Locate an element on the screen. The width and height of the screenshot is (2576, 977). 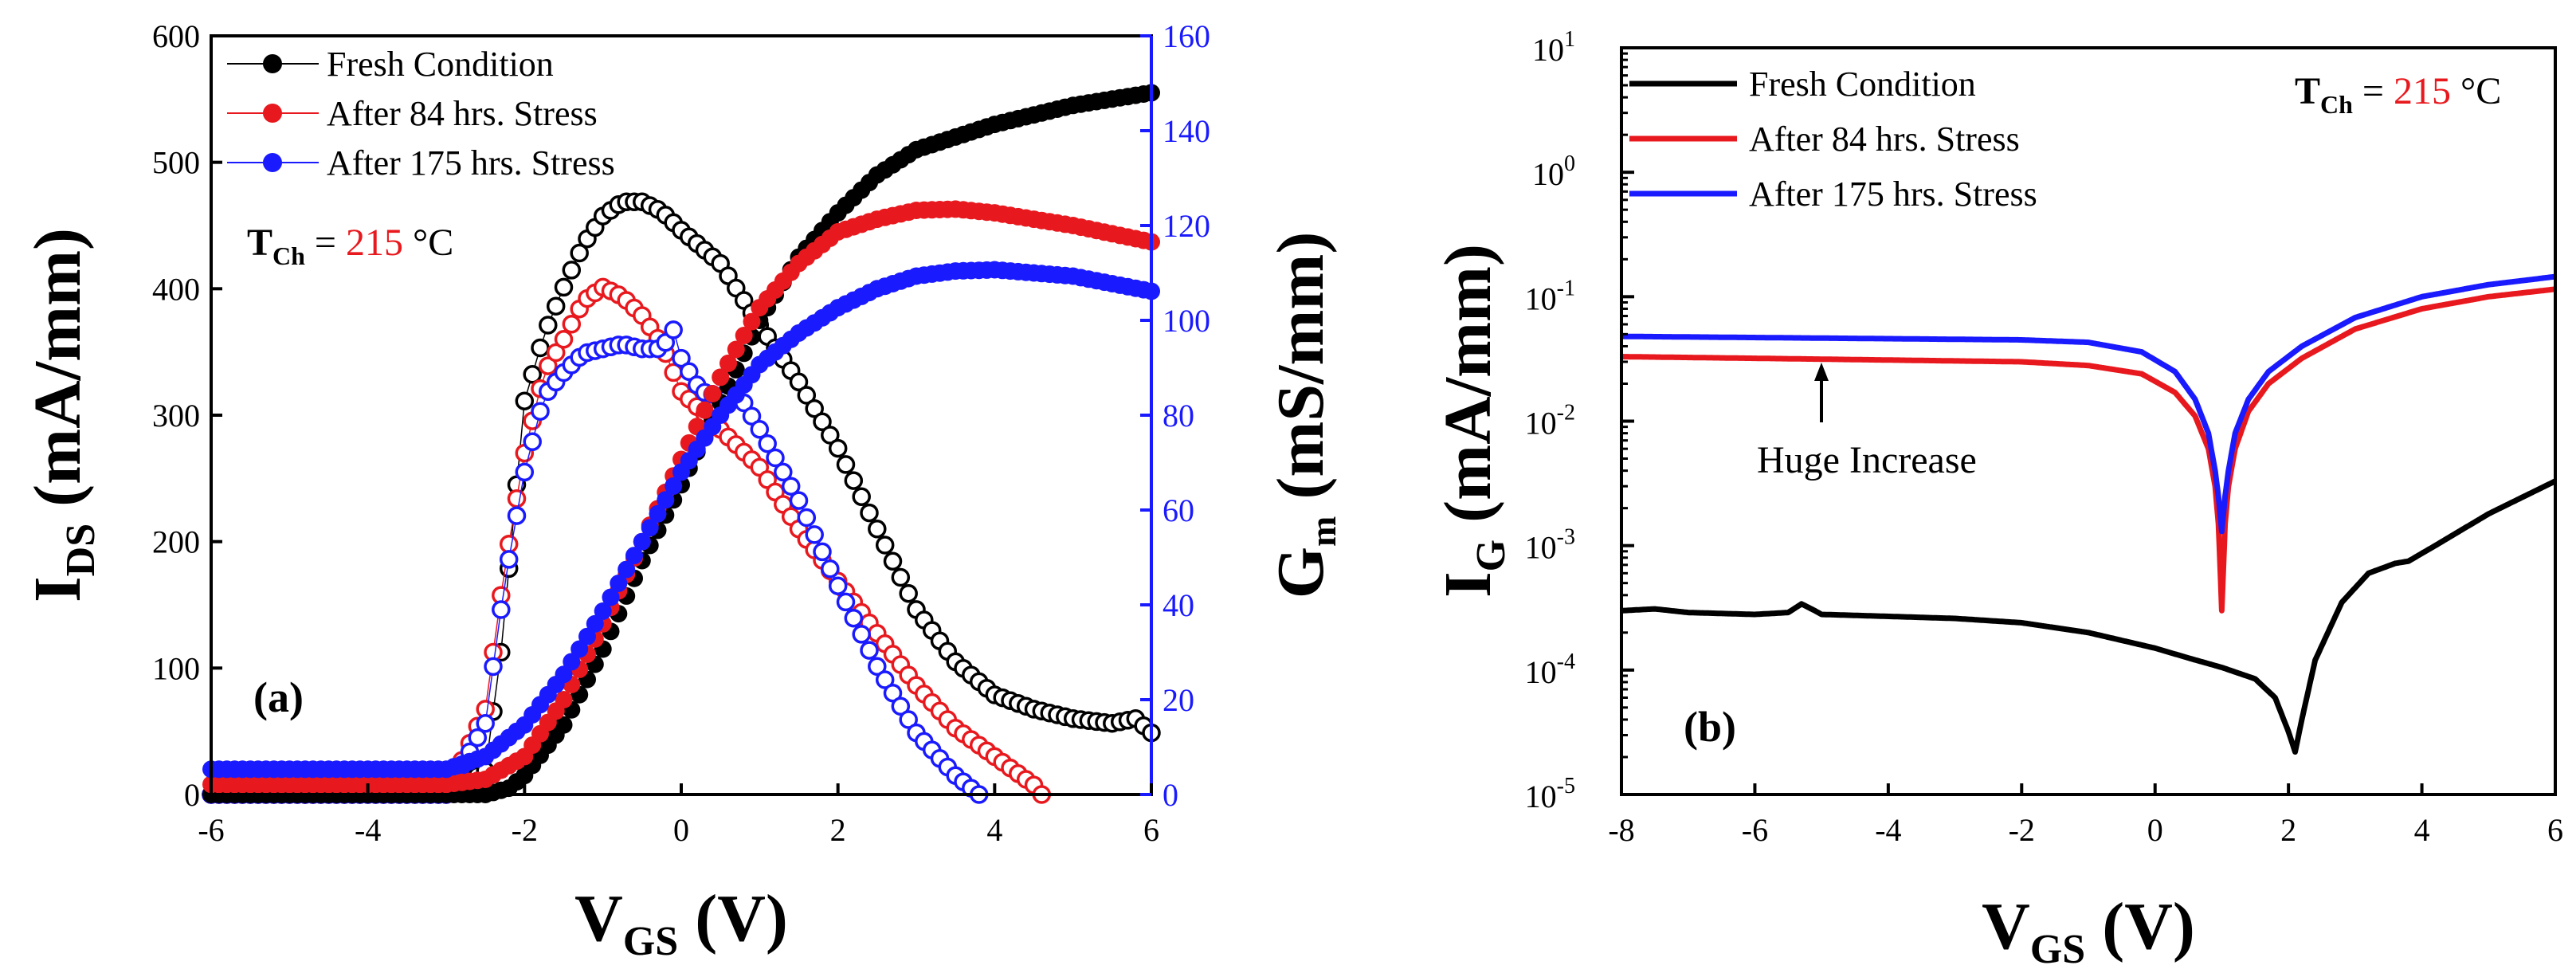
chart-b-huge-increase-arrow is located at coordinates (1821, 392).